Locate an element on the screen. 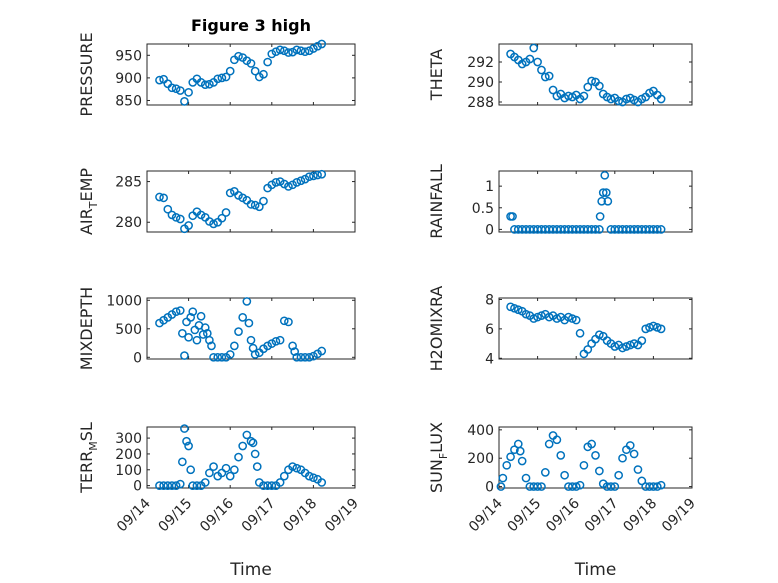  y-tick-label: 1 is located at coordinates (489, 187).